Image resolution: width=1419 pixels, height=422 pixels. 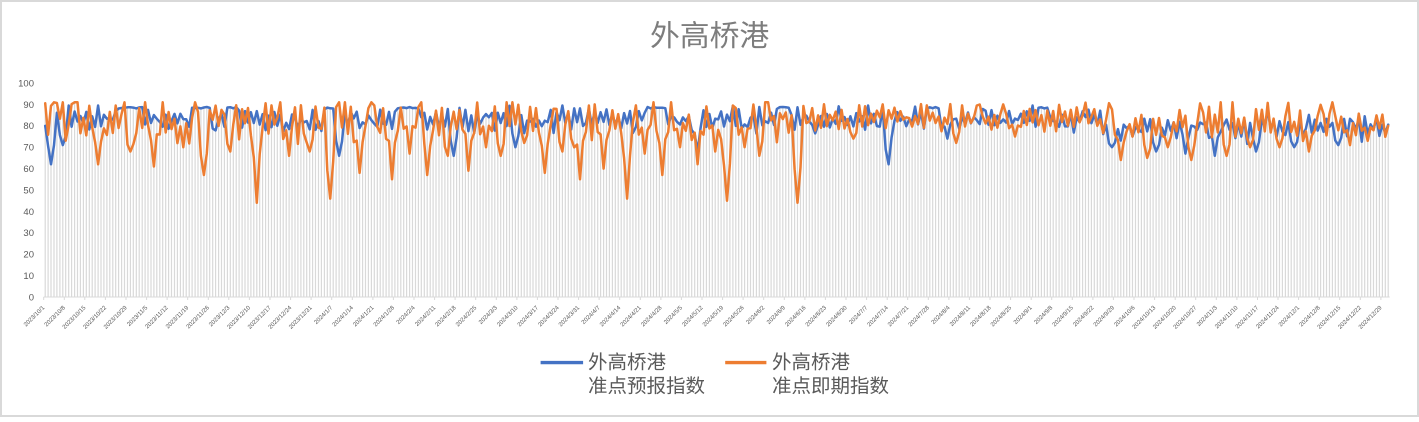 I want to click on svg-text: 40, so click(x=28, y=212).